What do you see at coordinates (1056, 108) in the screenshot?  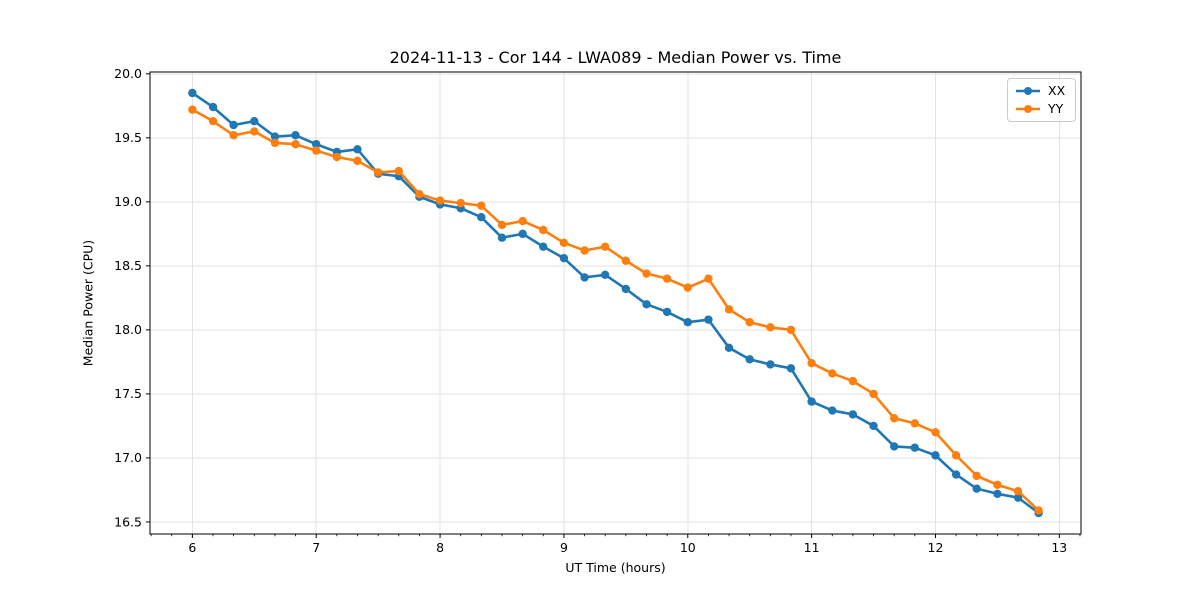 I see `legend-label-yy: YY` at bounding box center [1056, 108].